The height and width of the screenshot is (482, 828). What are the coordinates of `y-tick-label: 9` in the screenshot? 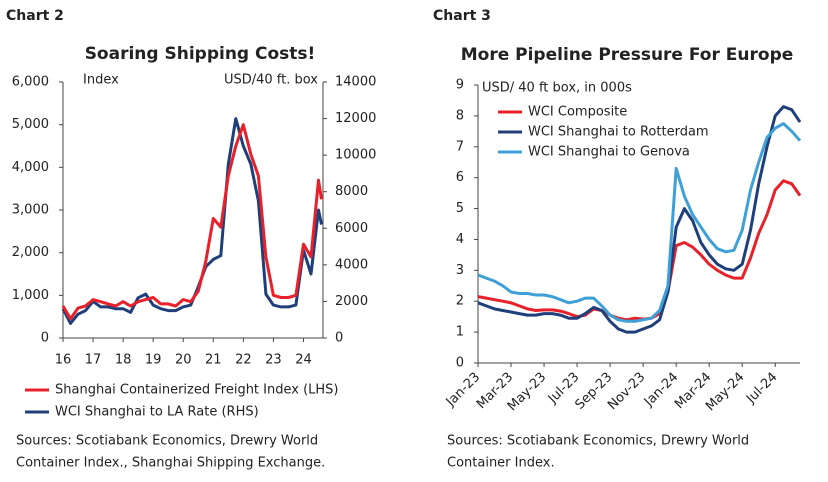 It's located at (460, 85).